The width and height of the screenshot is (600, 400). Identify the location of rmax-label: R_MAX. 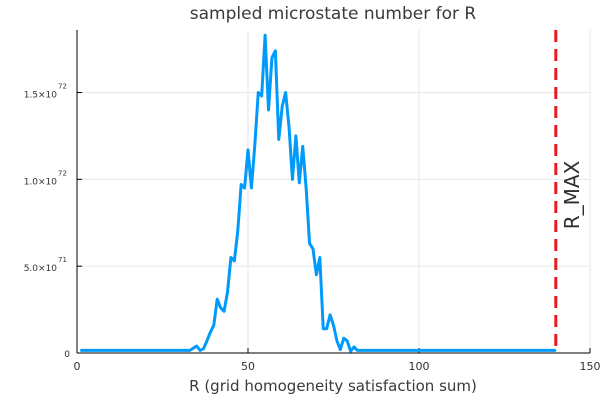
(572, 194).